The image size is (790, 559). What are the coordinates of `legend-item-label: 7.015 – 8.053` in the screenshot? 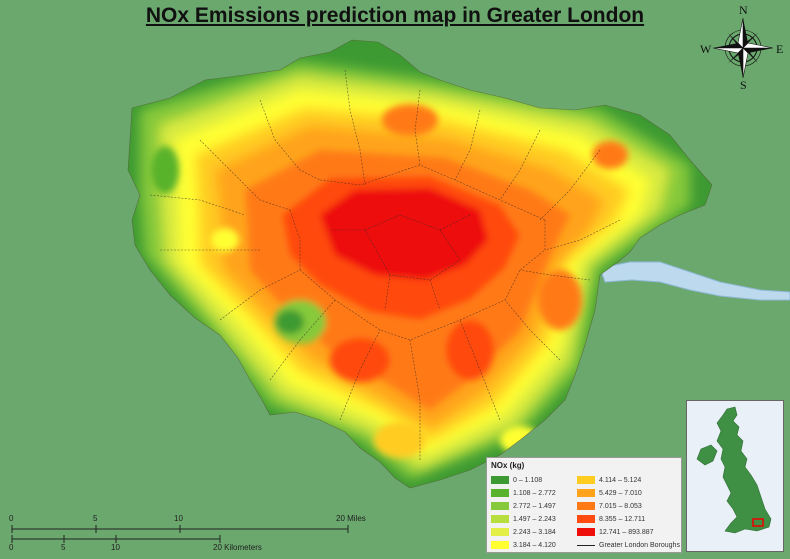 It's located at (620, 506).